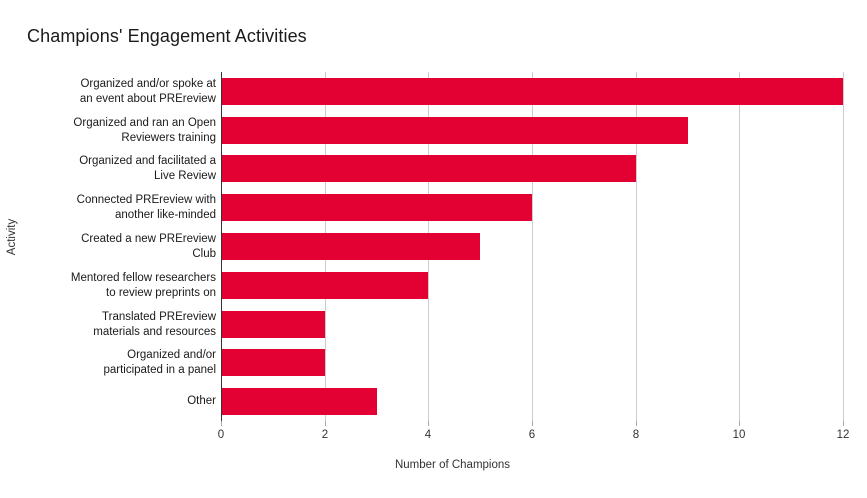 The image size is (867, 498). I want to click on x-tick-label: 6, so click(532, 435).